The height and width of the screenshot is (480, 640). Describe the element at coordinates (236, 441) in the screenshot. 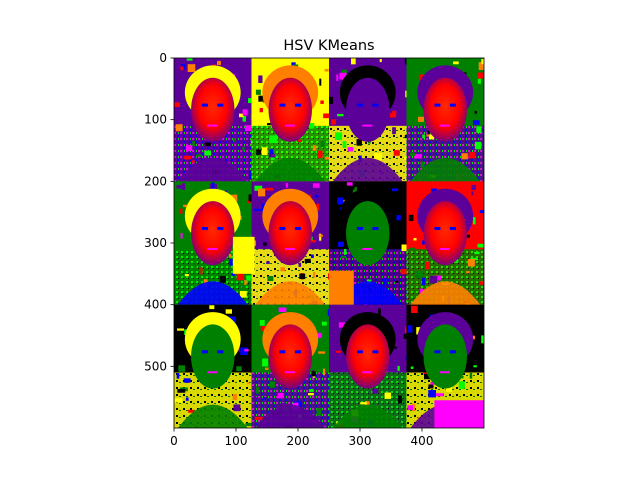

I see `x-tick-label: 100` at that location.